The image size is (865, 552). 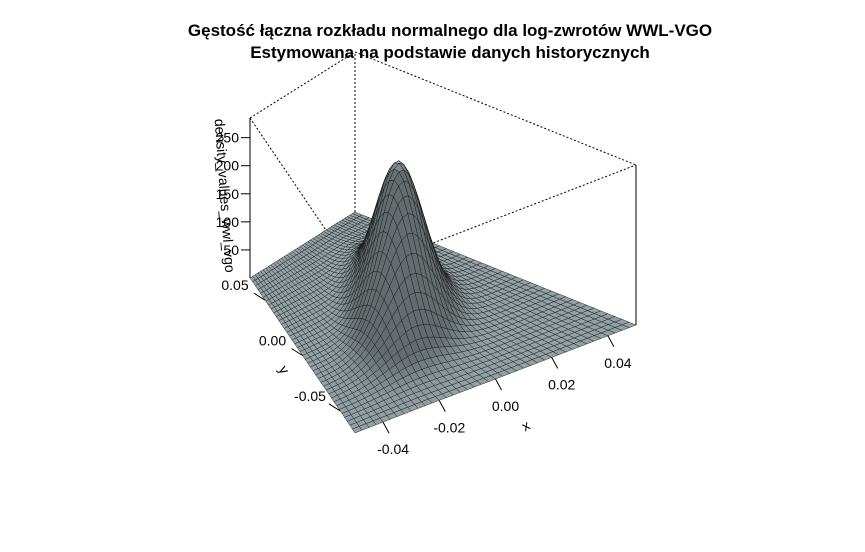 I want to click on y-axis-ticks: -0.05 0.00 0.05, so click(x=281, y=344).